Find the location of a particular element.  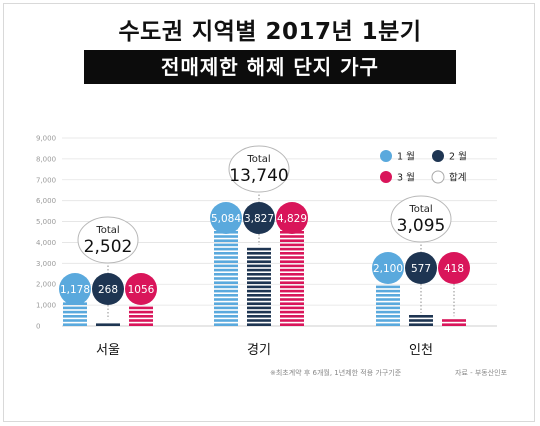

data-label: 3,827 is located at coordinates (259, 219).